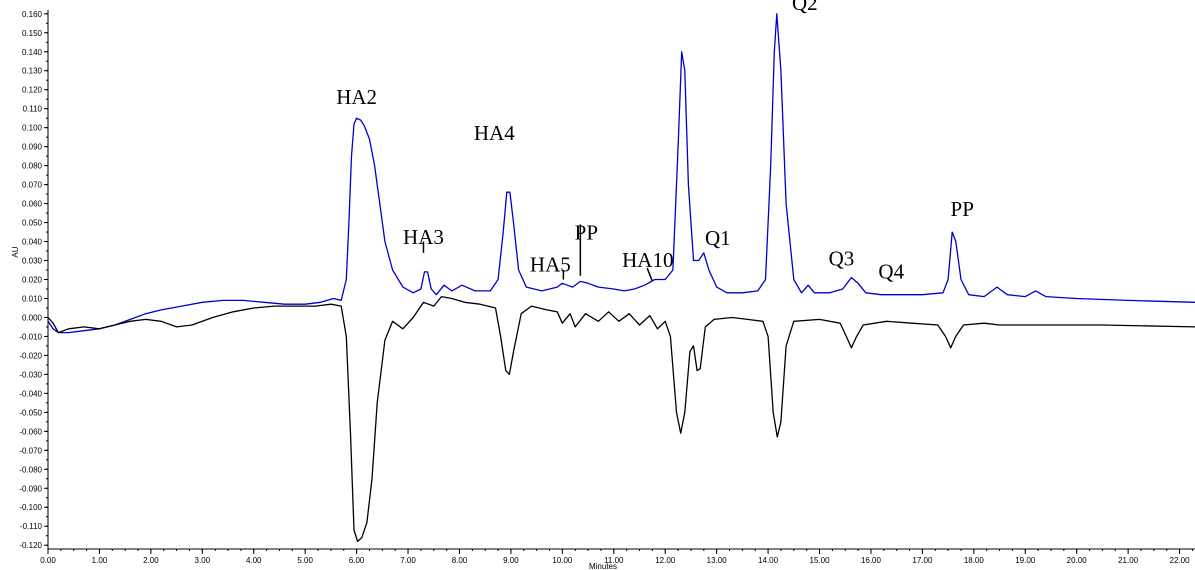  Describe the element at coordinates (974, 560) in the screenshot. I see `x-tick-label: 18.00` at that location.